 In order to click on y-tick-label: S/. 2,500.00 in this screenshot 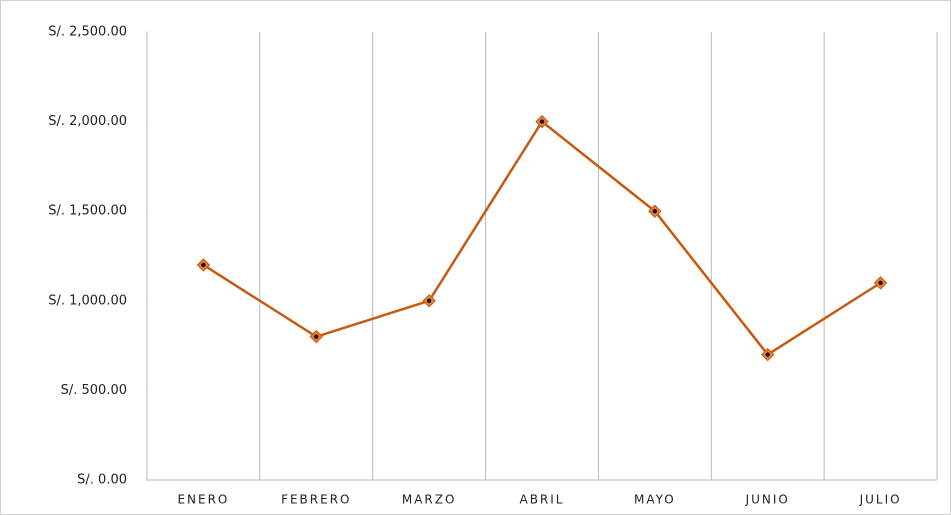, I will do `click(87, 32)`.